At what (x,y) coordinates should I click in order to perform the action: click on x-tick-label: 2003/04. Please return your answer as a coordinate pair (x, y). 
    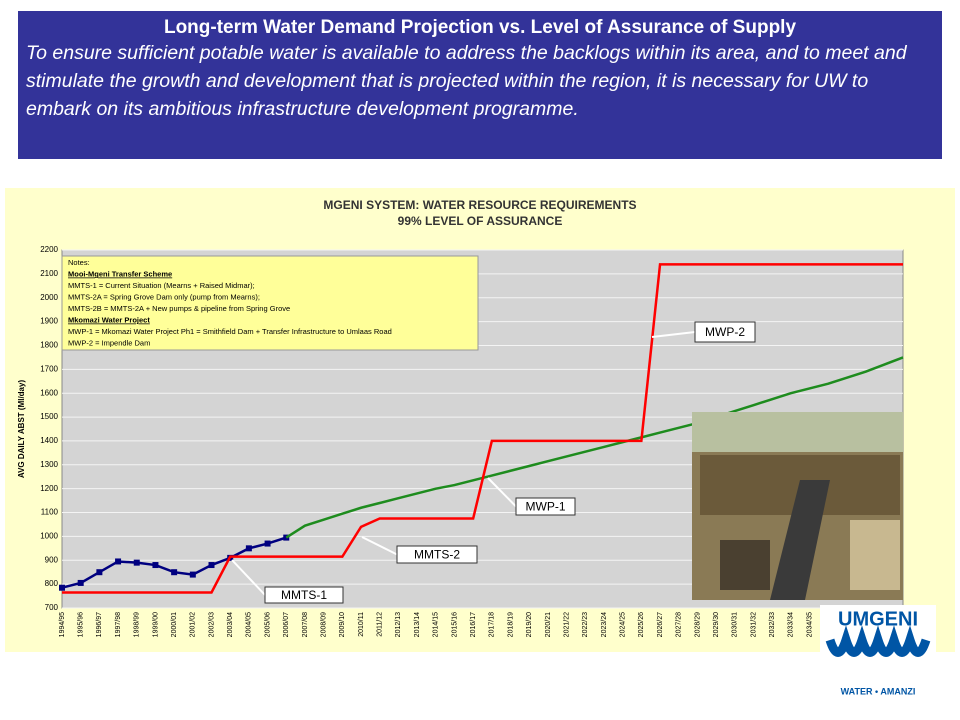
    Looking at the image, I should click on (230, 624).